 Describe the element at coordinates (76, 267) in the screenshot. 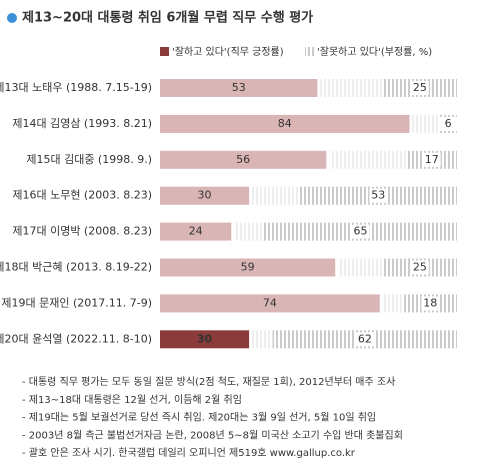

I see `y-tick-label: 제18대 박근혜 (2013. 8.19-22)` at that location.